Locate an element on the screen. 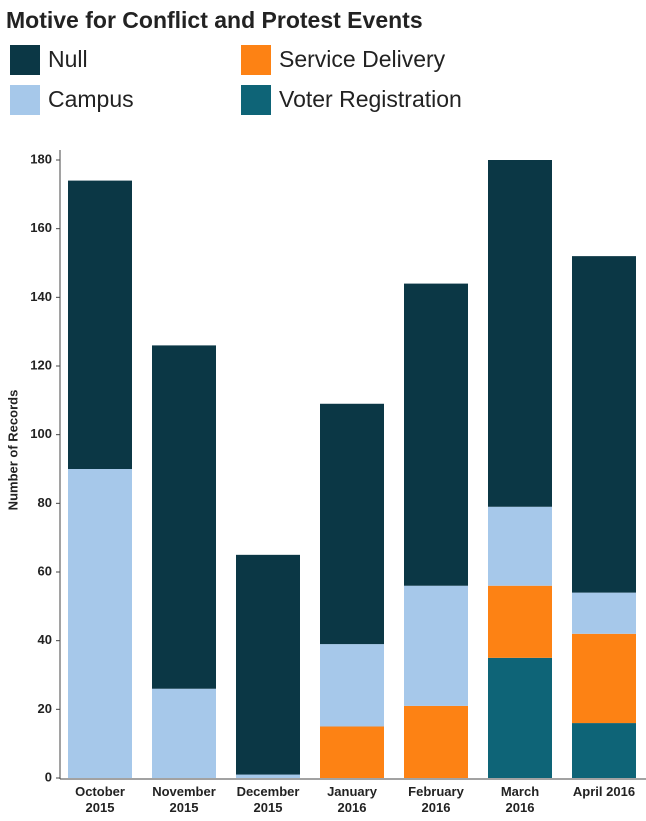 This screenshot has height=821, width=646. x-tick-label: April 2016 is located at coordinates (604, 791).